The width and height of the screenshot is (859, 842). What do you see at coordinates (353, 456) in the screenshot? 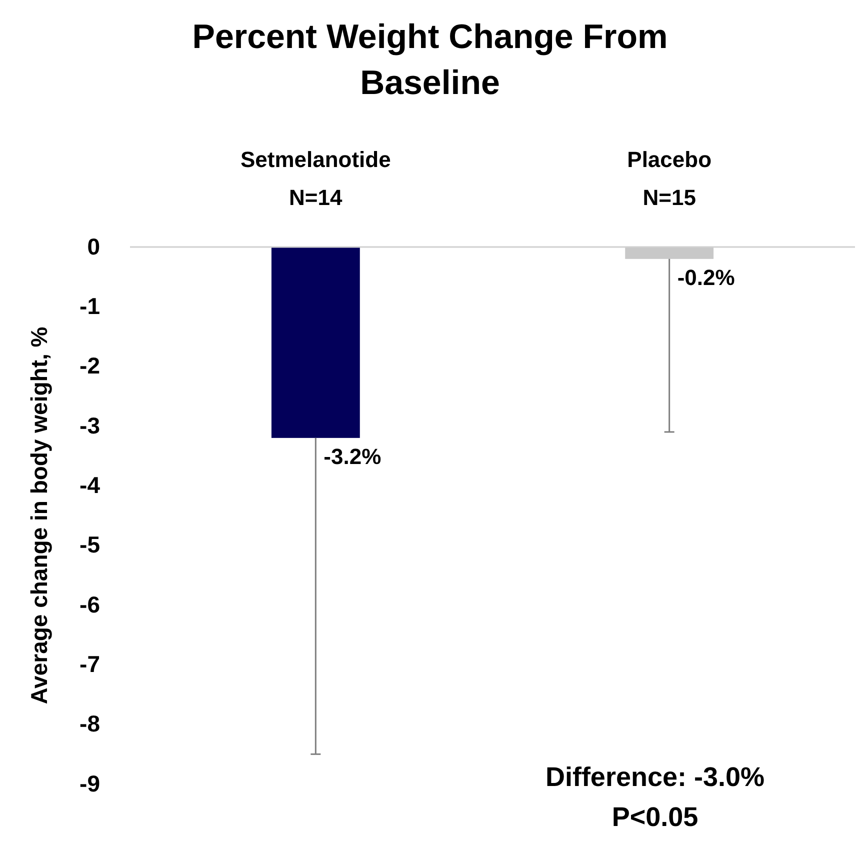
I see `data-label: -3.2%` at bounding box center [353, 456].